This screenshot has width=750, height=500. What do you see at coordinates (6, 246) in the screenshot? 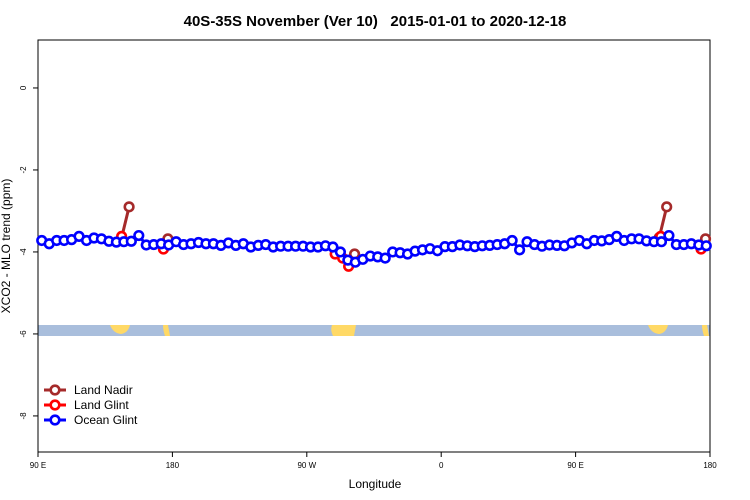
I see `y-axis-label: XCO2 - MLO trend (ppm)` at bounding box center [6, 246].